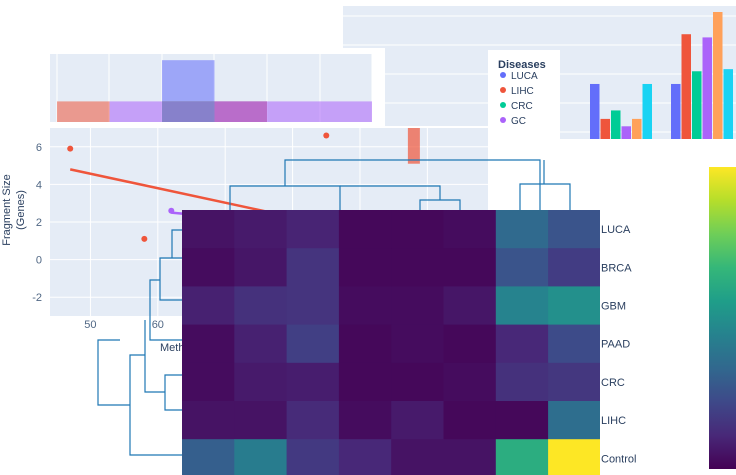 This screenshot has width=736, height=475. What do you see at coordinates (616, 230) in the screenshot?
I see `heatmap-row-label: LUCA` at bounding box center [616, 230].